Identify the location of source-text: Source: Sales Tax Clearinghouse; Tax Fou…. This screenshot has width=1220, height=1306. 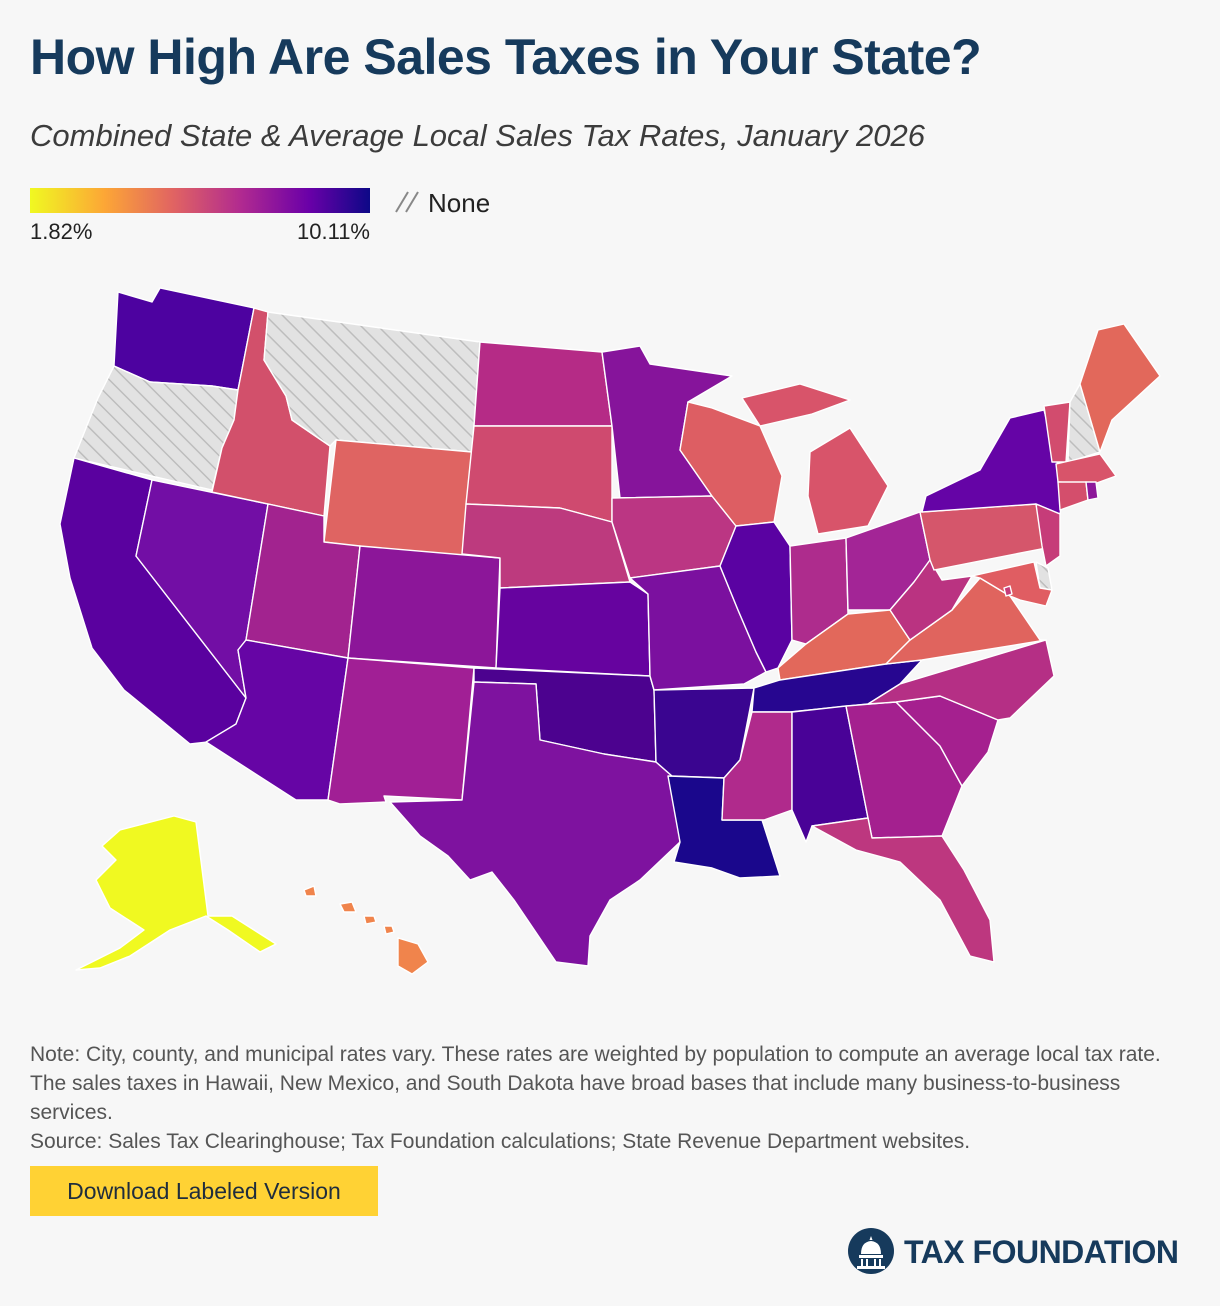
(500, 1141).